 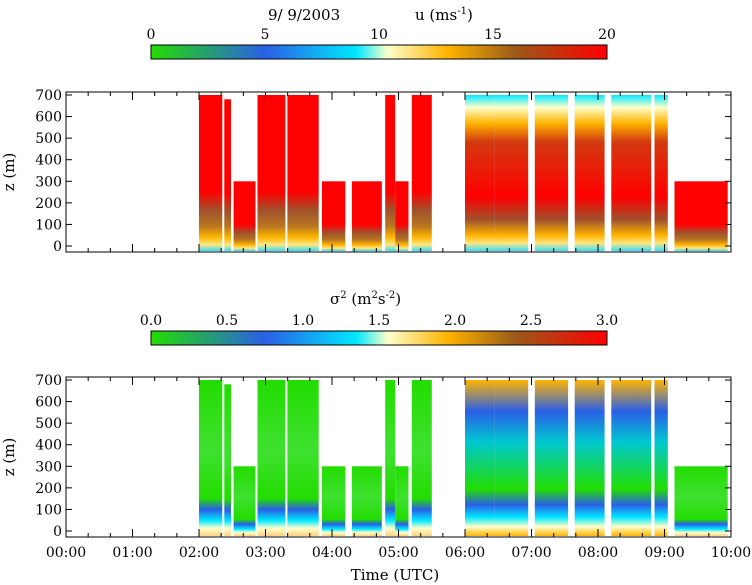 What do you see at coordinates (379, 35) in the screenshot?
I see `top-colorbar-tick-label: 10` at bounding box center [379, 35].